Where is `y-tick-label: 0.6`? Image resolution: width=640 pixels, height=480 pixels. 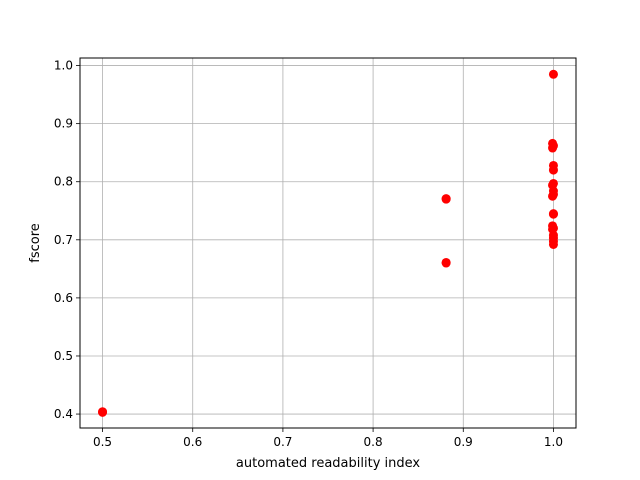 y-tick-label: 0.6 is located at coordinates (63, 298).